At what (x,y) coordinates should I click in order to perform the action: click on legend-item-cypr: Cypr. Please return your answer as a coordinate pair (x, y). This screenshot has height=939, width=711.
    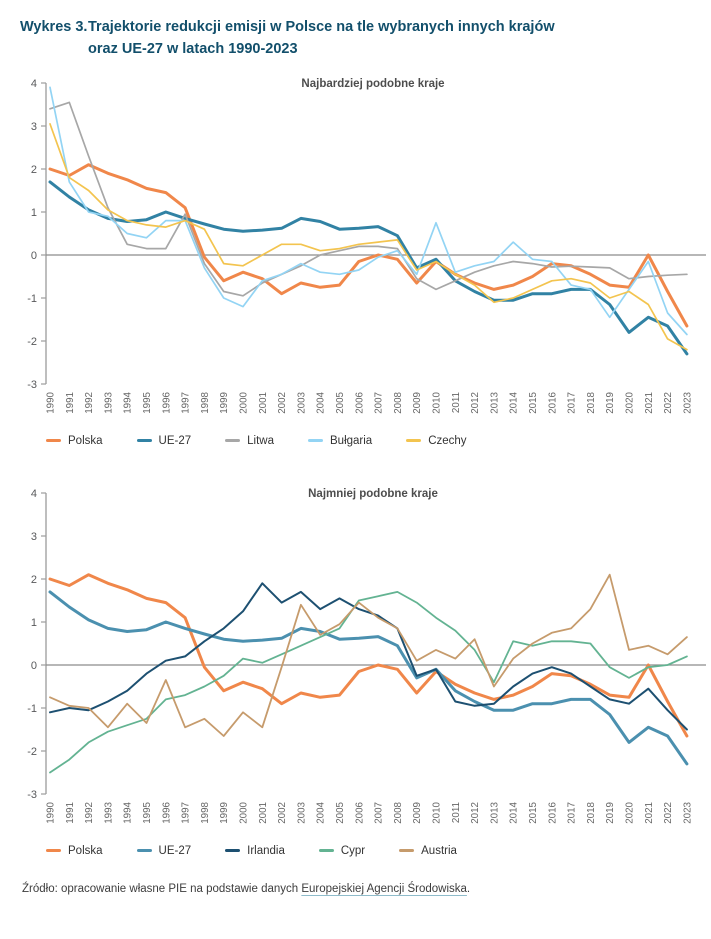
    Looking at the image, I should click on (342, 850).